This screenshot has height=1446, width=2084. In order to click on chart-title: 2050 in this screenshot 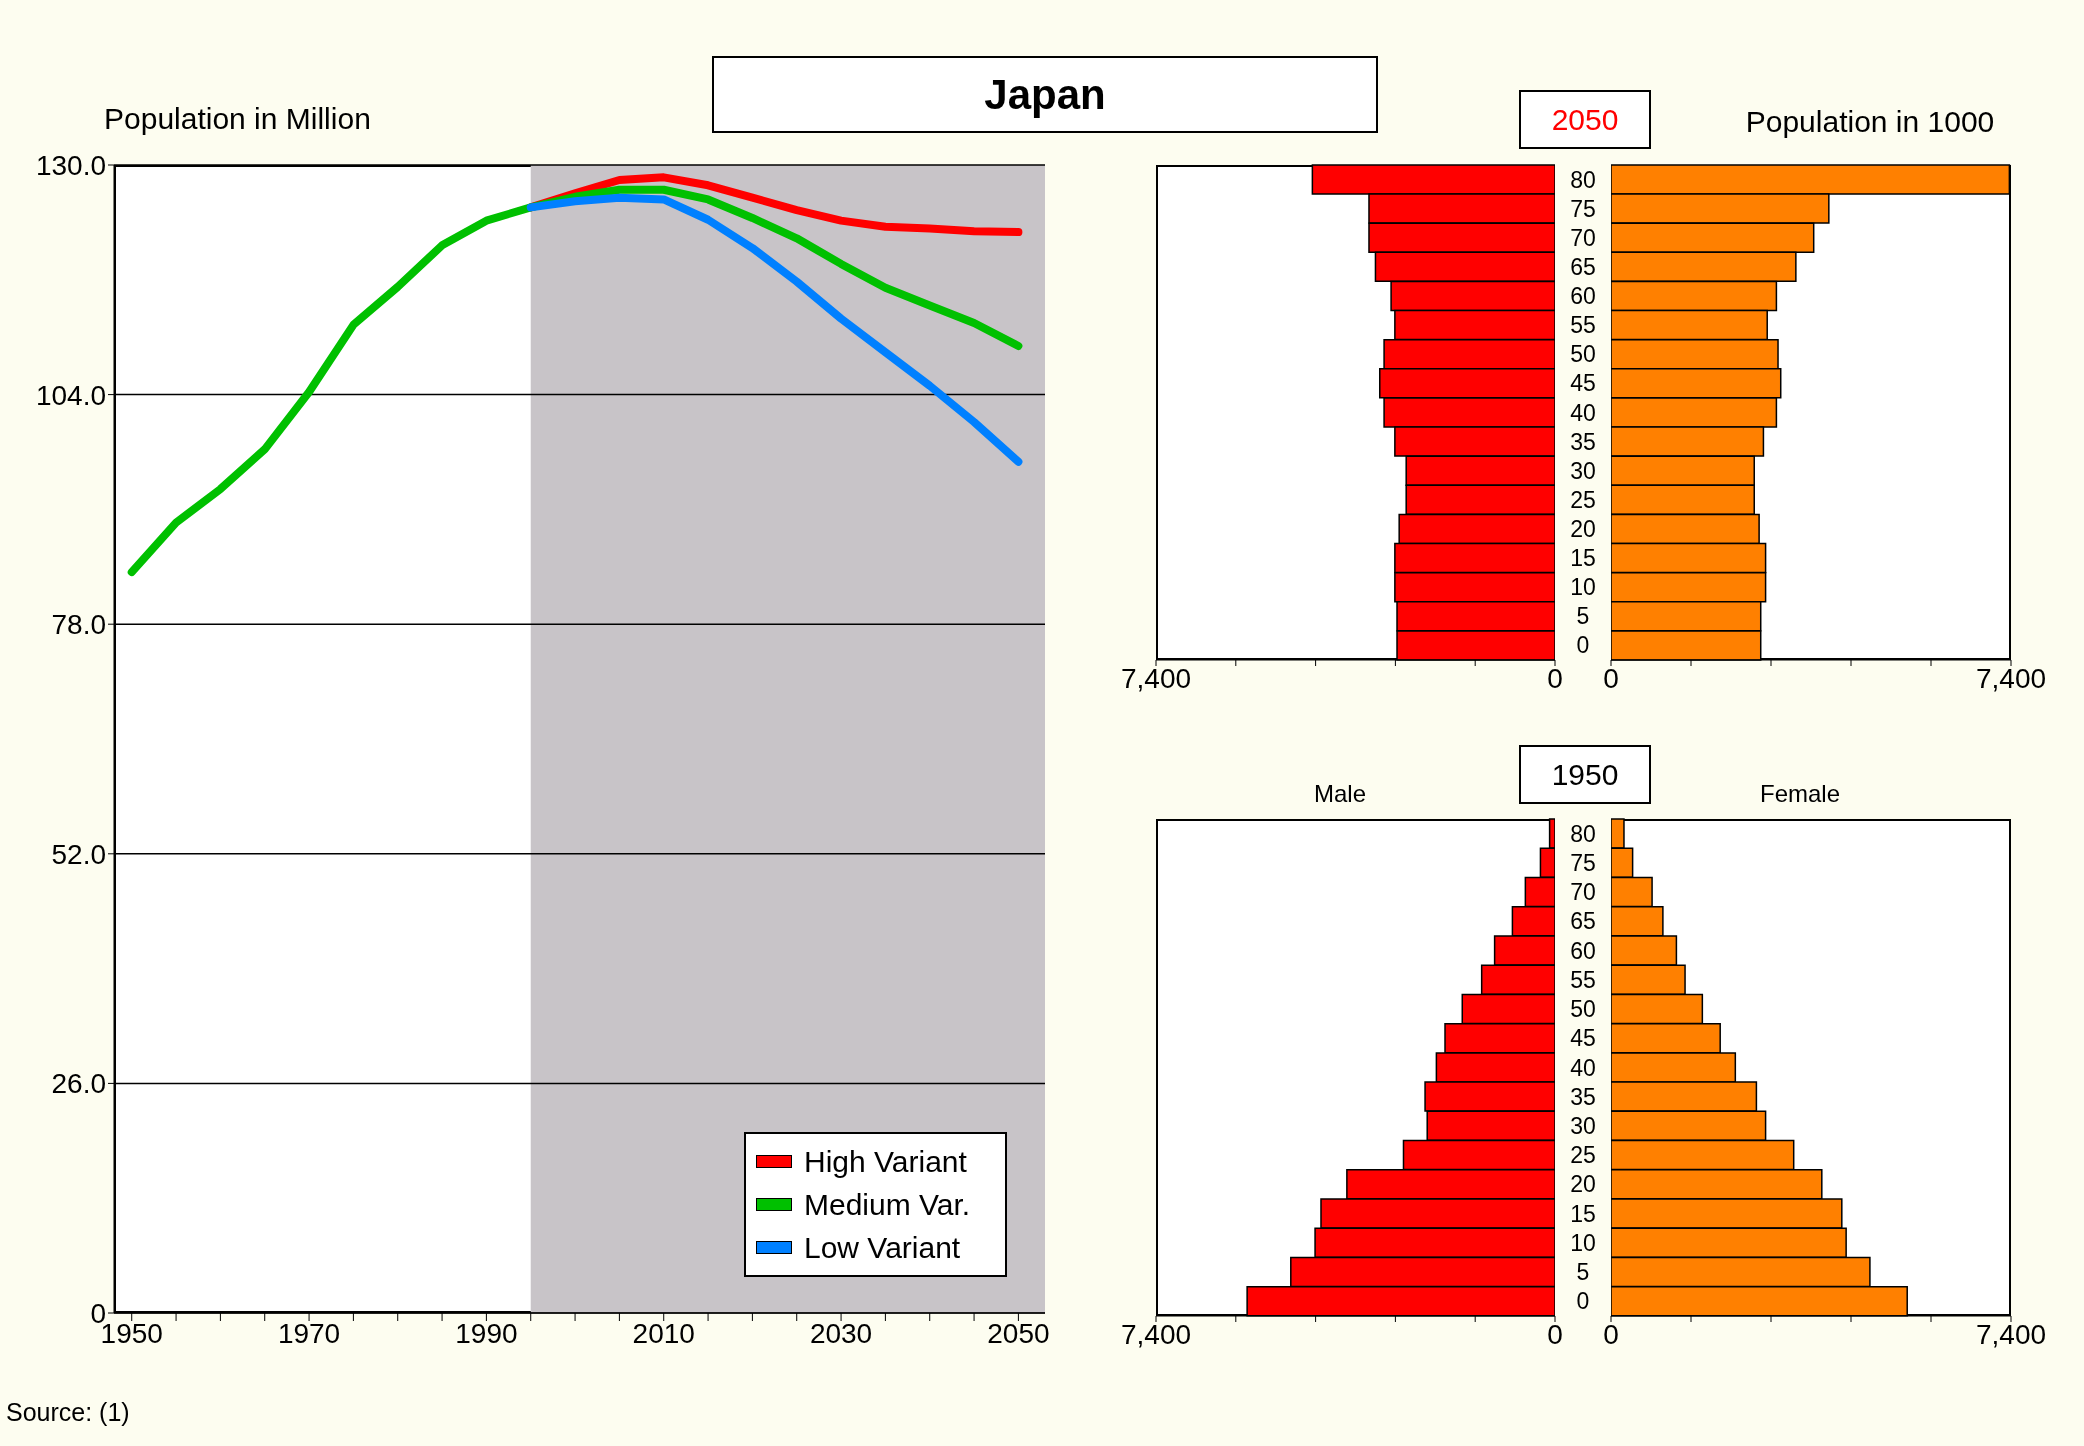, I will do `click(1585, 119)`.